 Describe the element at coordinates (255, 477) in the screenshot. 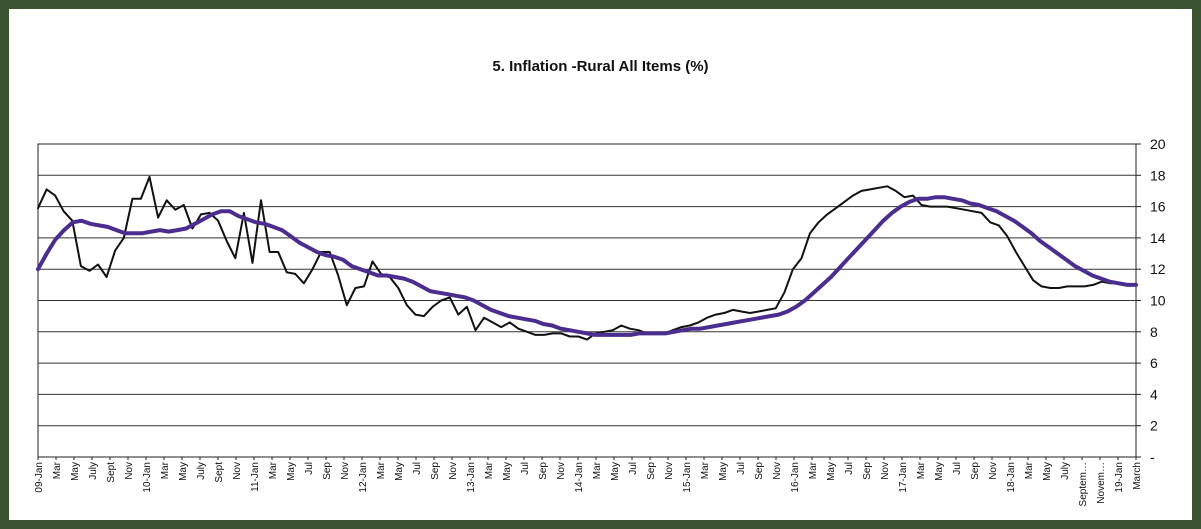

I see `x-tick-label: 11-Jan` at that location.